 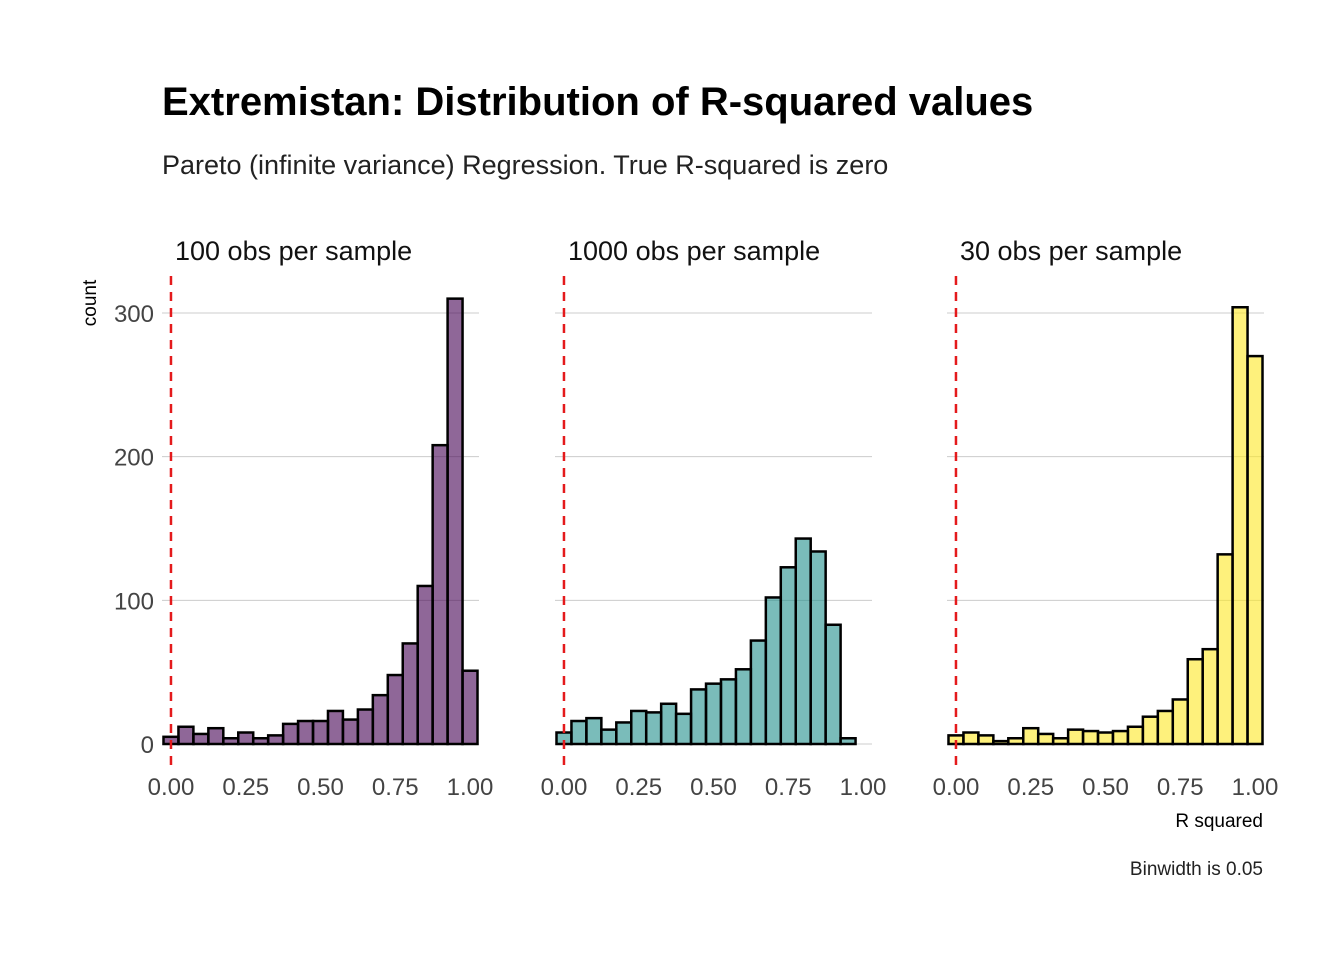 What do you see at coordinates (147, 745) in the screenshot?
I see `y-tick-label: 0` at bounding box center [147, 745].